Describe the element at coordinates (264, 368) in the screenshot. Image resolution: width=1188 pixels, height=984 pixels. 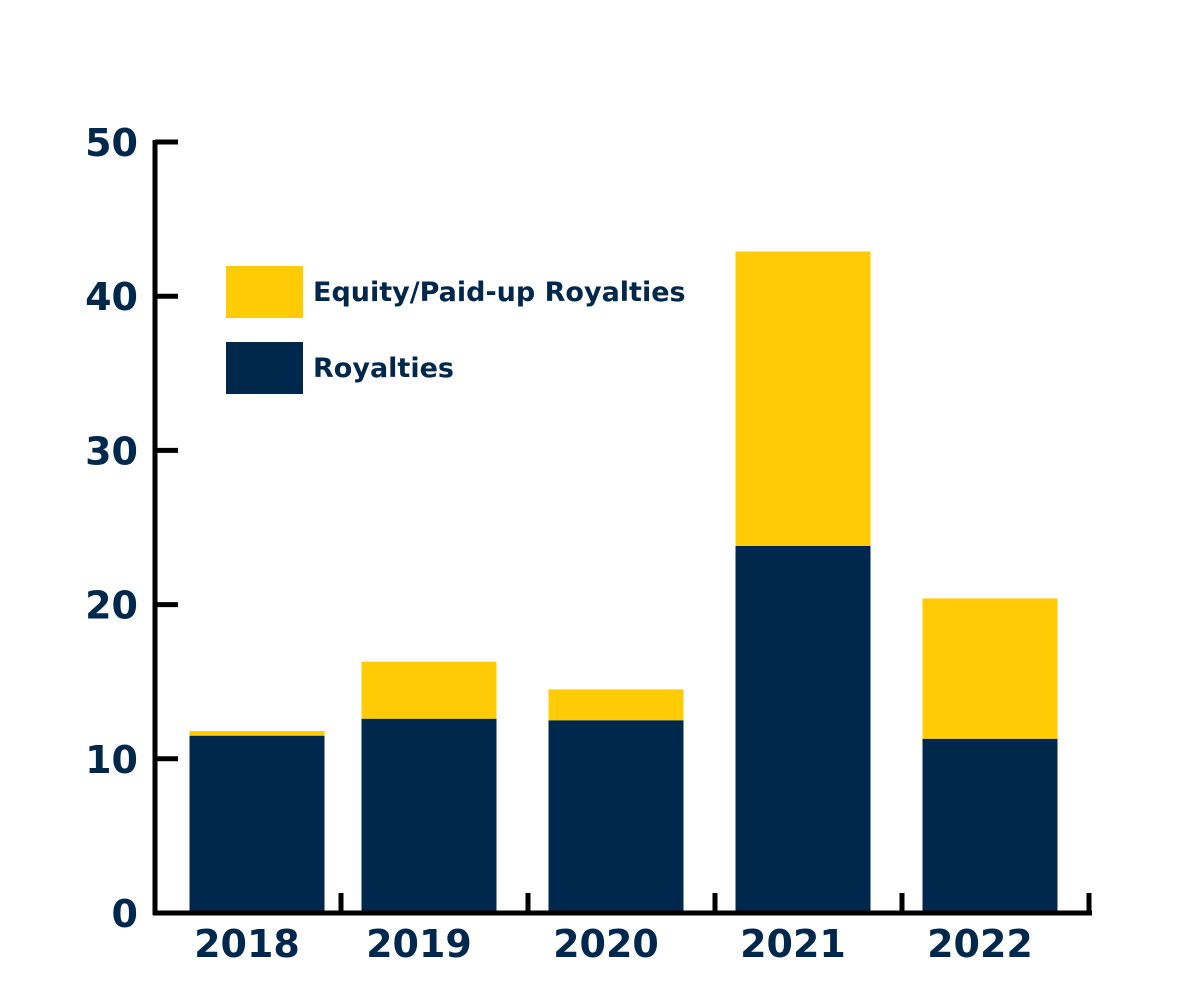
I see `legend-swatch-royalties` at that location.